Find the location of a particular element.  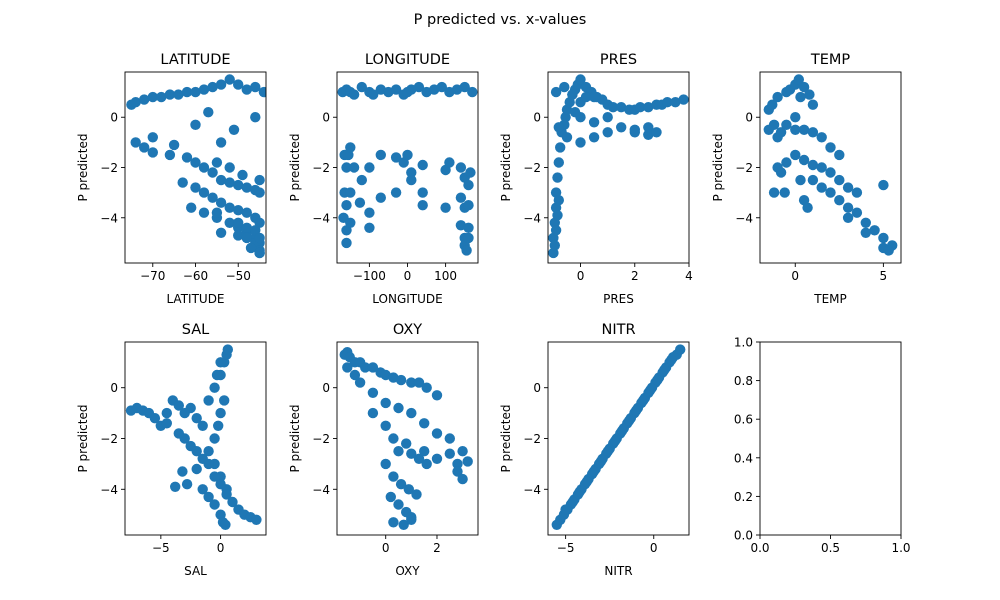

subplot-title: OXY is located at coordinates (407, 330).